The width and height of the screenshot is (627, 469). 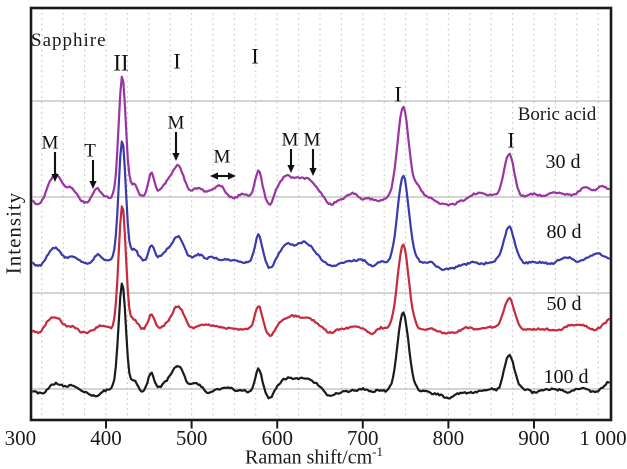 I want to click on series-label-80d: 80 d, so click(x=564, y=232).